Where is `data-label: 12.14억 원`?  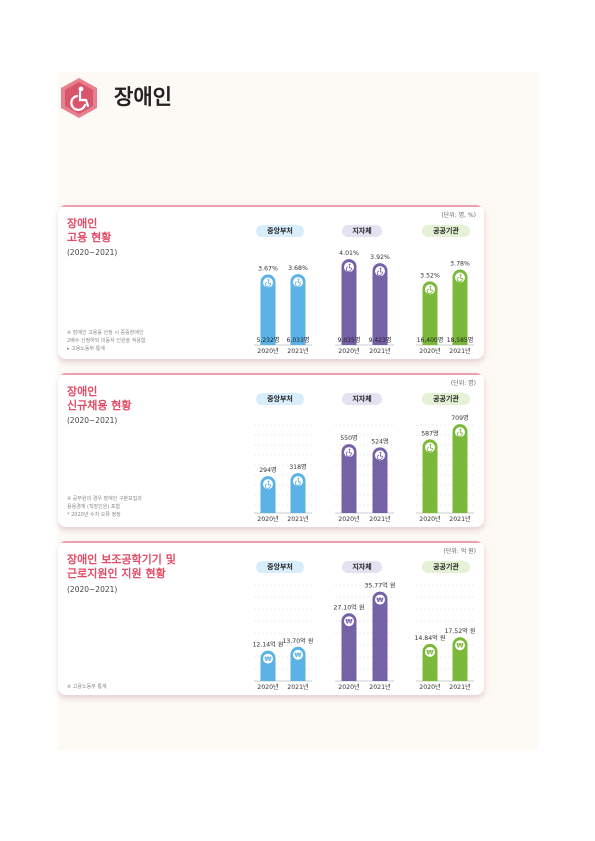 data-label: 12.14억 원 is located at coordinates (267, 645).